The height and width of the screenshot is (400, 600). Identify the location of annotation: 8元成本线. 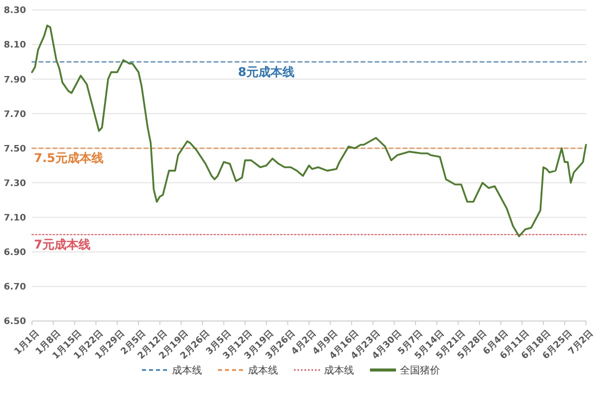
(266, 71).